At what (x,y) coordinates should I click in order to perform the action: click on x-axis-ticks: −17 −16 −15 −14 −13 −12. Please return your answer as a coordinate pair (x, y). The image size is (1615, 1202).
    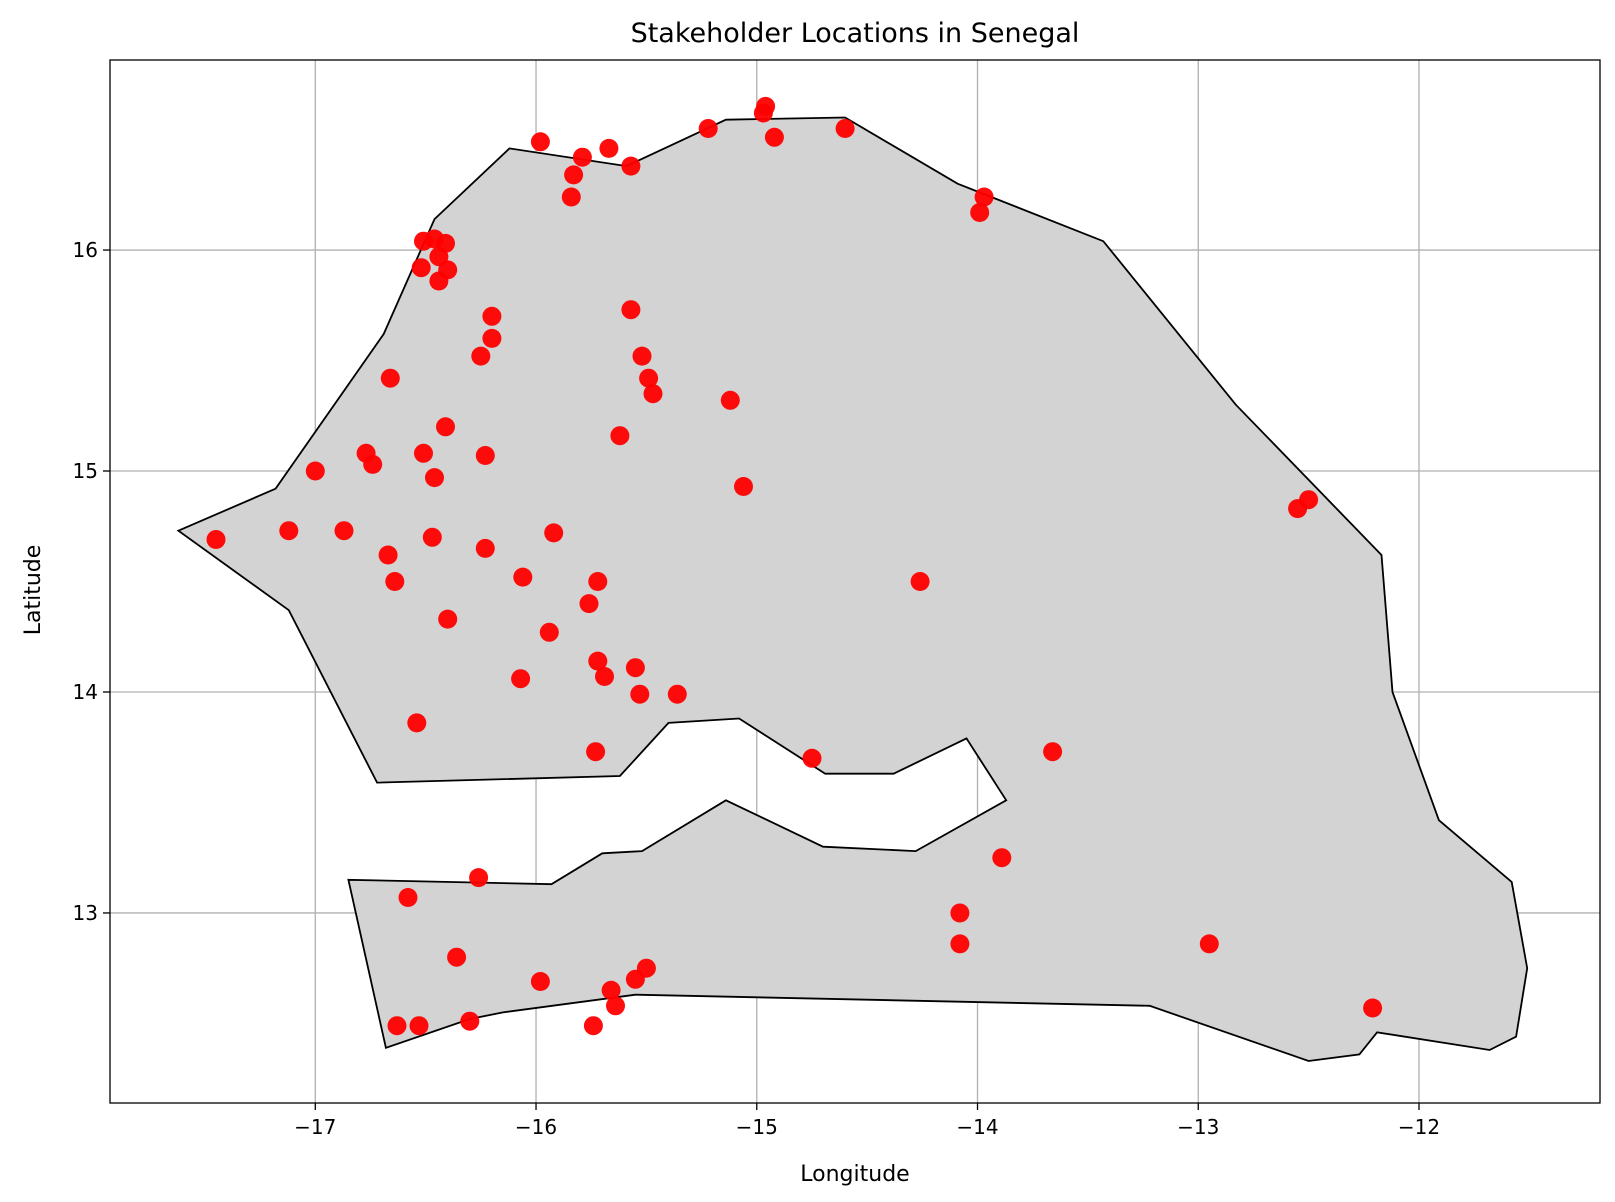
    Looking at the image, I should click on (867, 1121).